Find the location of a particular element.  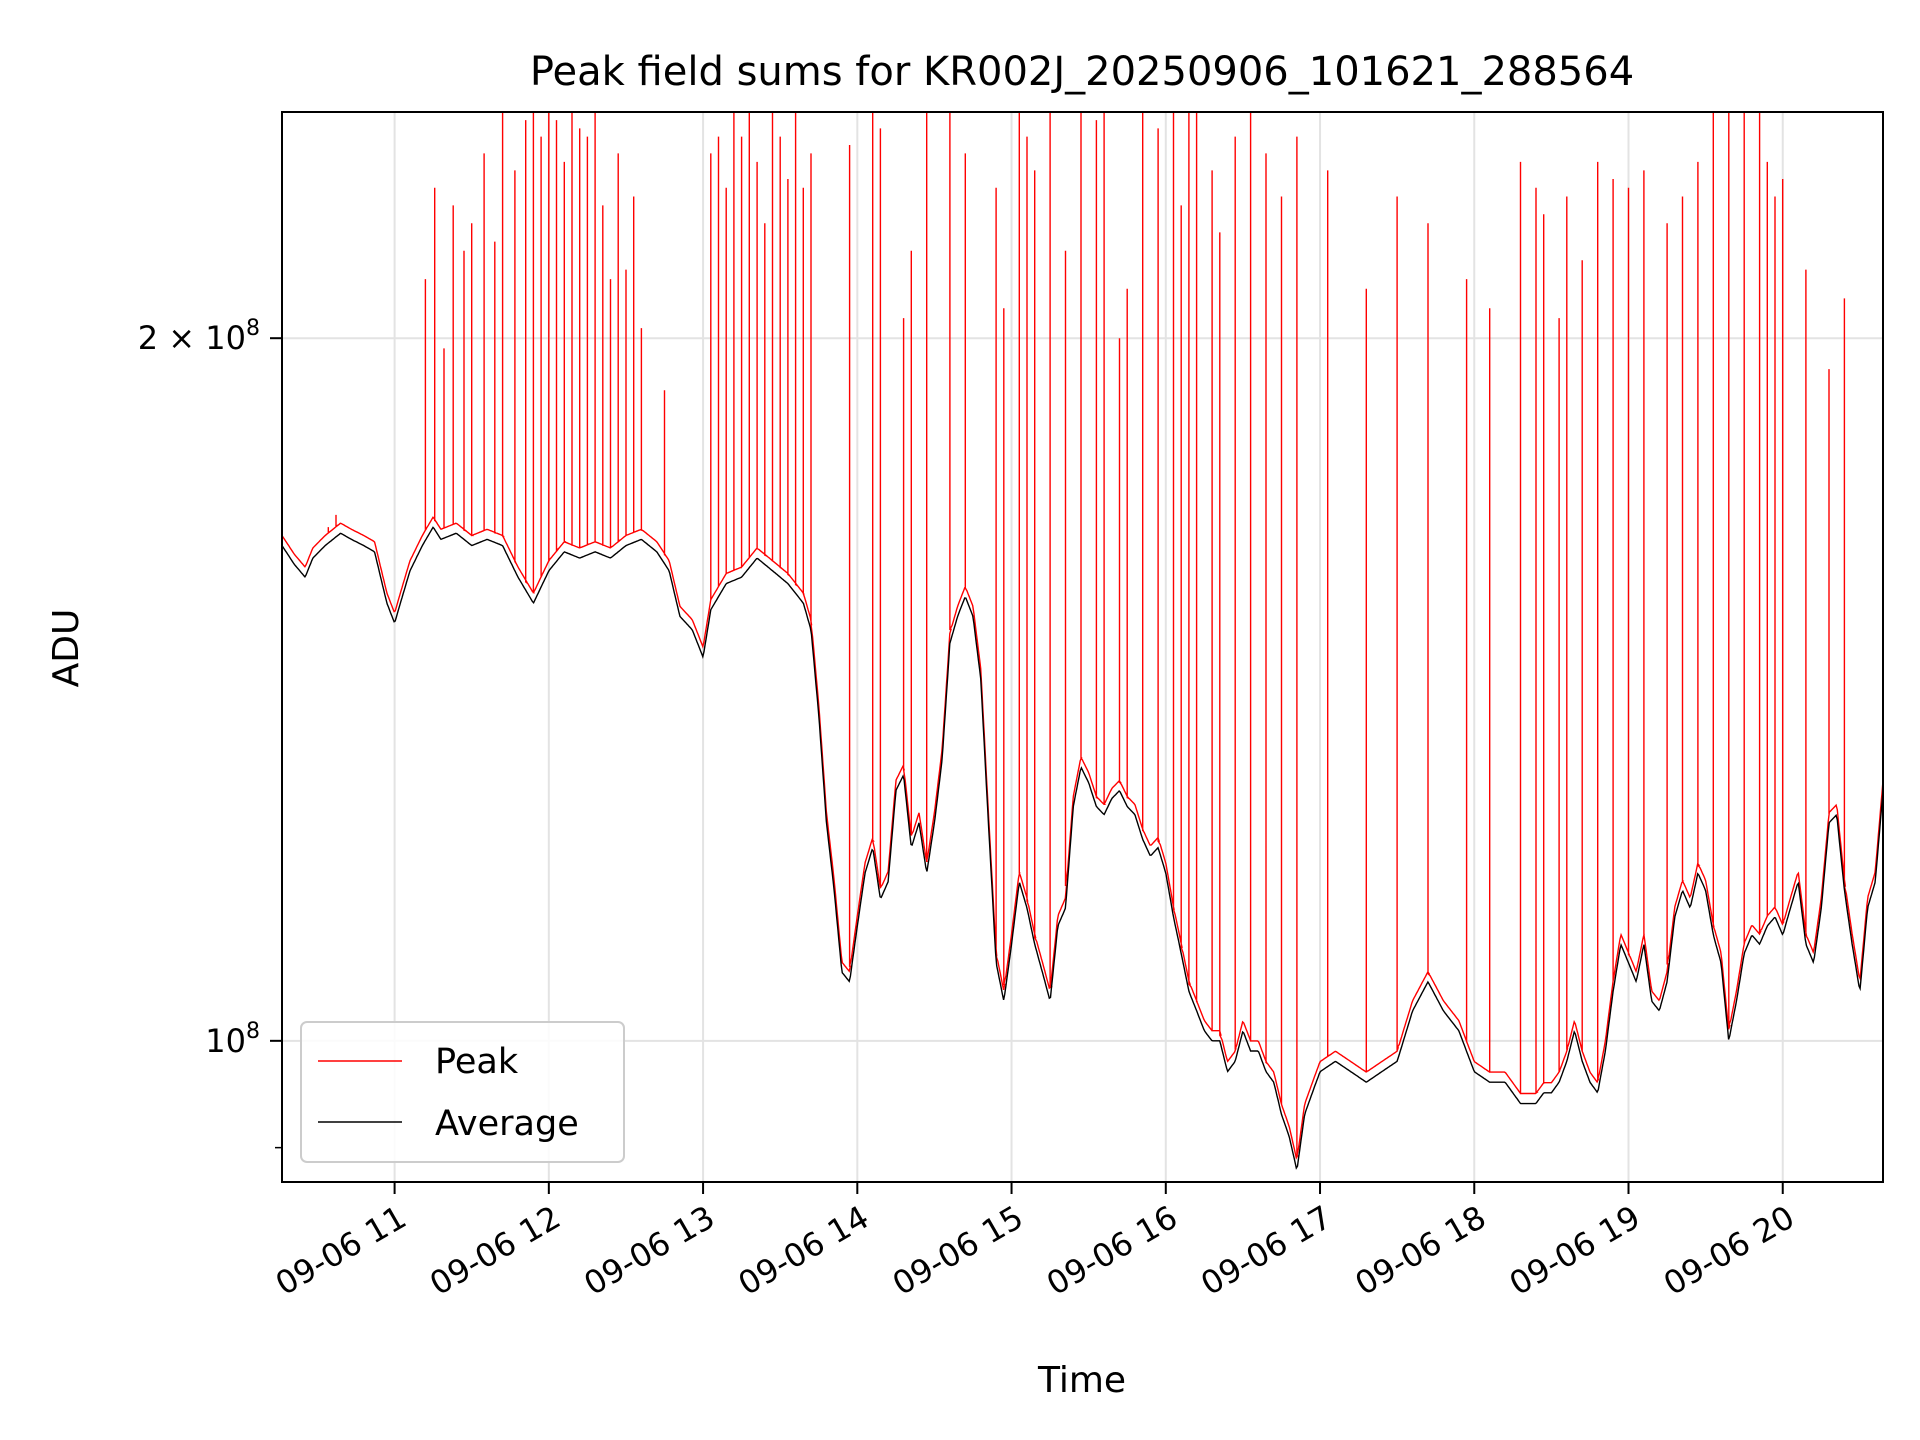

y-tick-label: 108 is located at coordinates (232, 1039).